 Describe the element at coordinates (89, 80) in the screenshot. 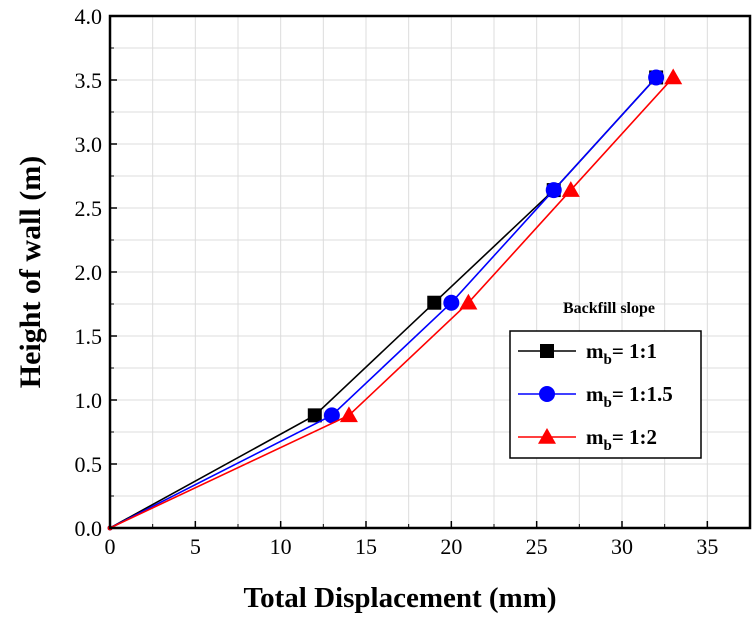

I see `y-tick-label: 3.5` at that location.